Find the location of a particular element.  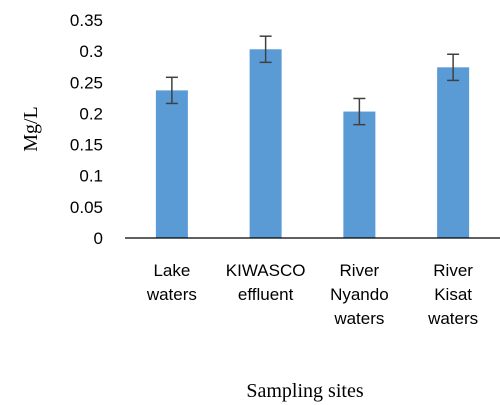

x-category-label: Lake is located at coordinates (171, 270).